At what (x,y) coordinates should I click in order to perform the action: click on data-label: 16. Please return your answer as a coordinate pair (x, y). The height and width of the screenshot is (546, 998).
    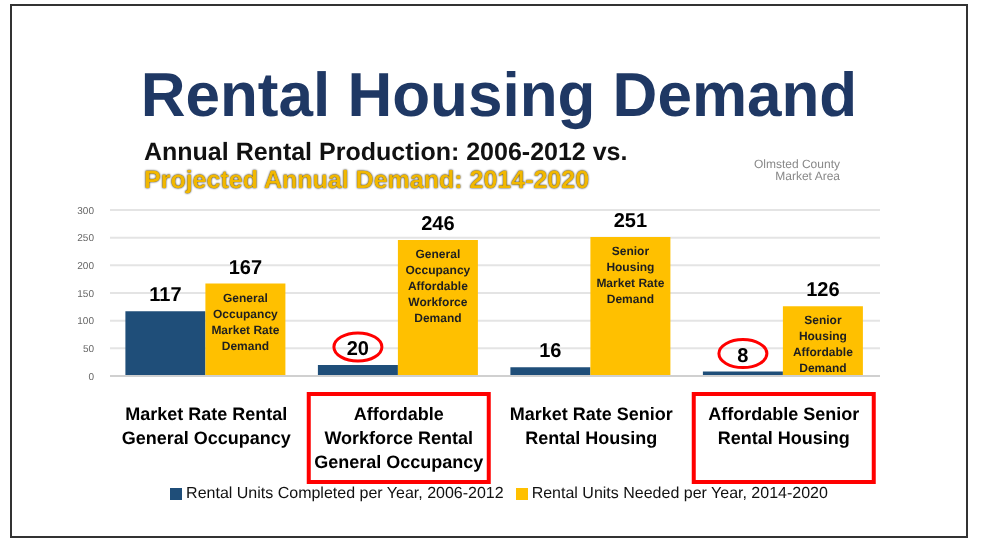
    Looking at the image, I should click on (551, 352).